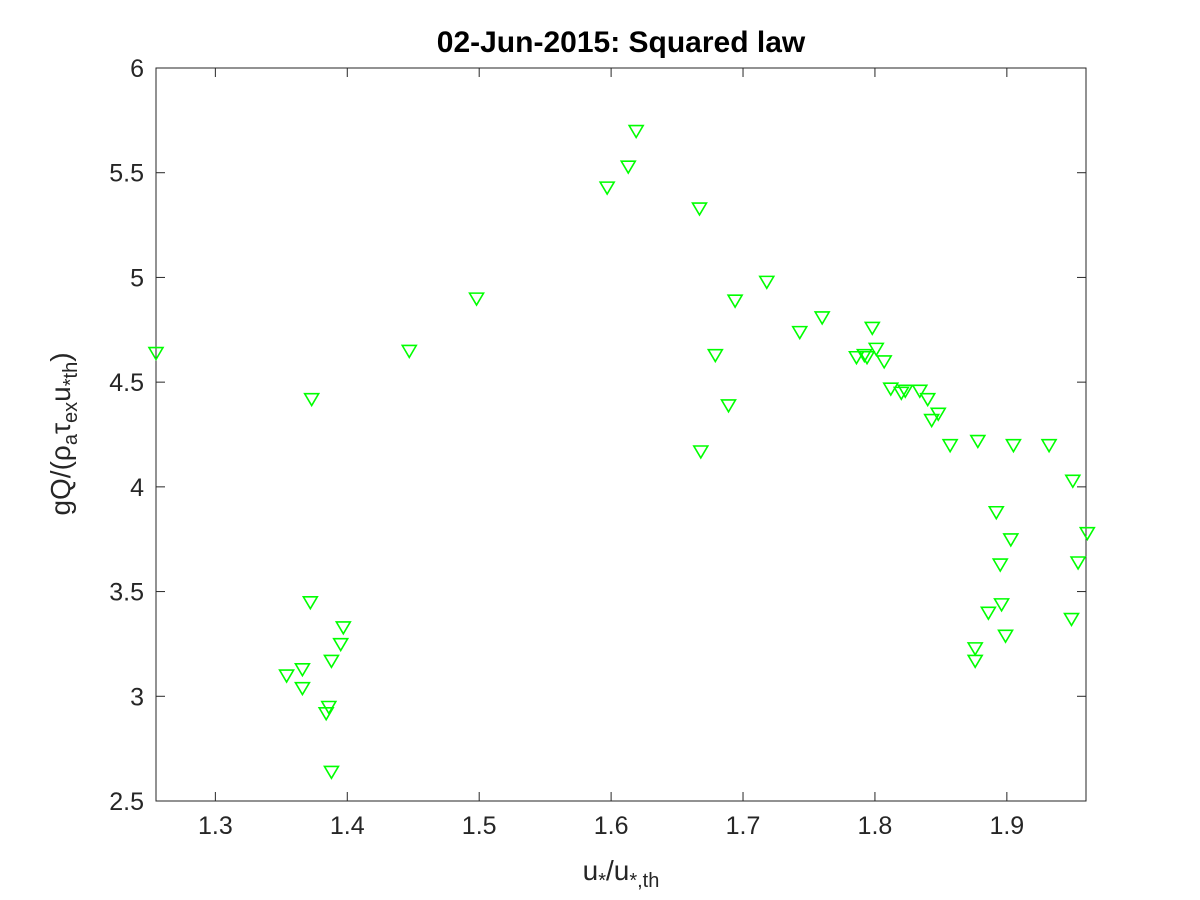  I want to click on x-label-base: u, so click(591, 870).